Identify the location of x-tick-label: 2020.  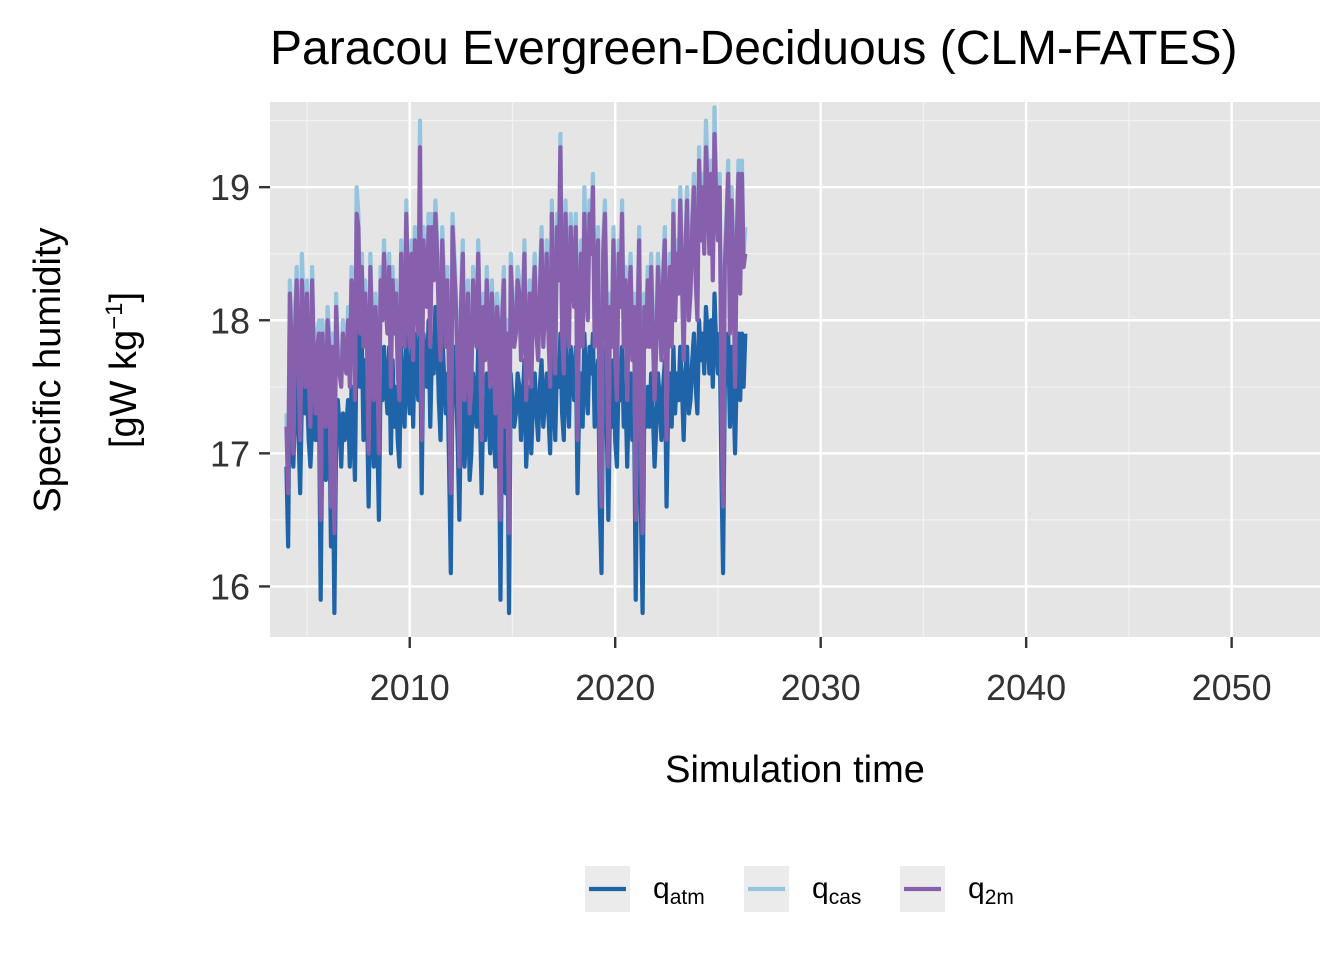
(615, 687).